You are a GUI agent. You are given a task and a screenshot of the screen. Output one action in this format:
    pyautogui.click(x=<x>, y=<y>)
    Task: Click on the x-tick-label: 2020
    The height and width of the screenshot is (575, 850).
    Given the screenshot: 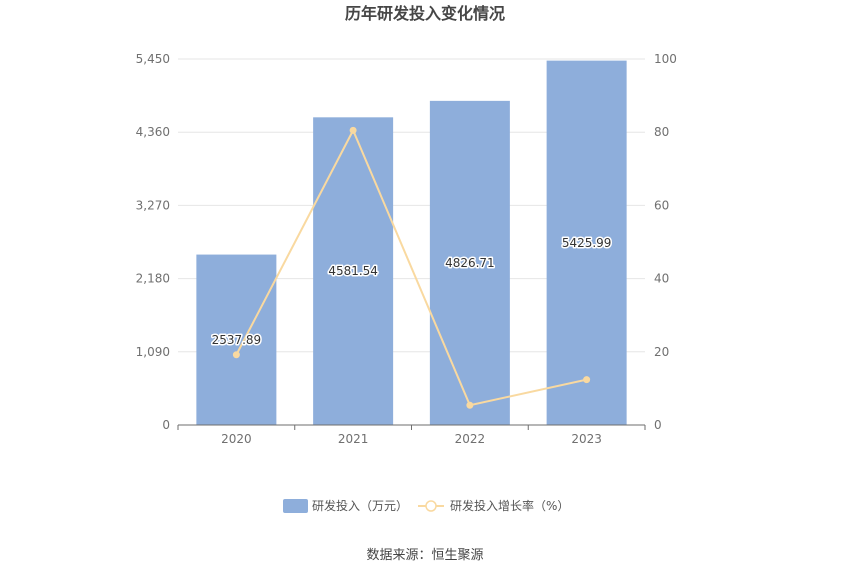 What is the action you would take?
    pyautogui.click(x=236, y=439)
    